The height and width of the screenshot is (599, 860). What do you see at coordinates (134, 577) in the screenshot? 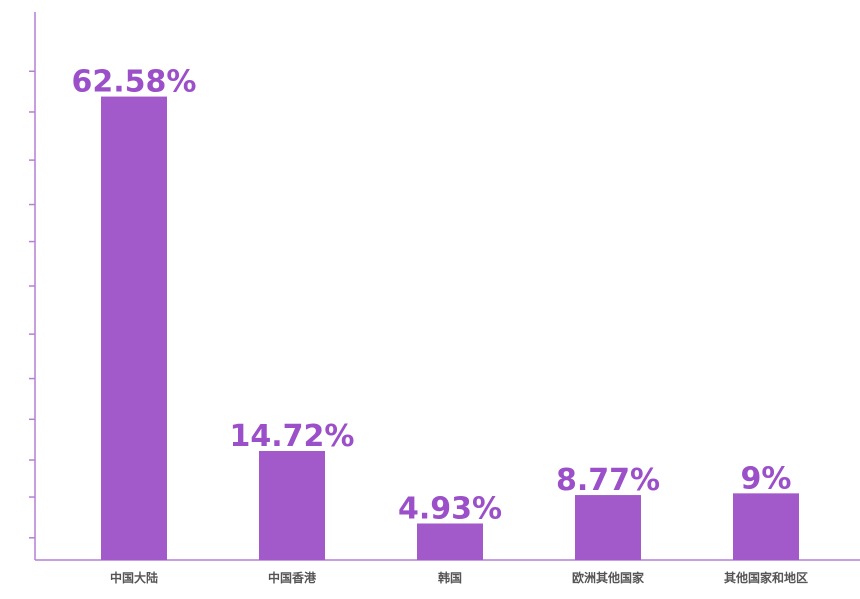
I see `x-tick-label: 中国大陆` at bounding box center [134, 577].